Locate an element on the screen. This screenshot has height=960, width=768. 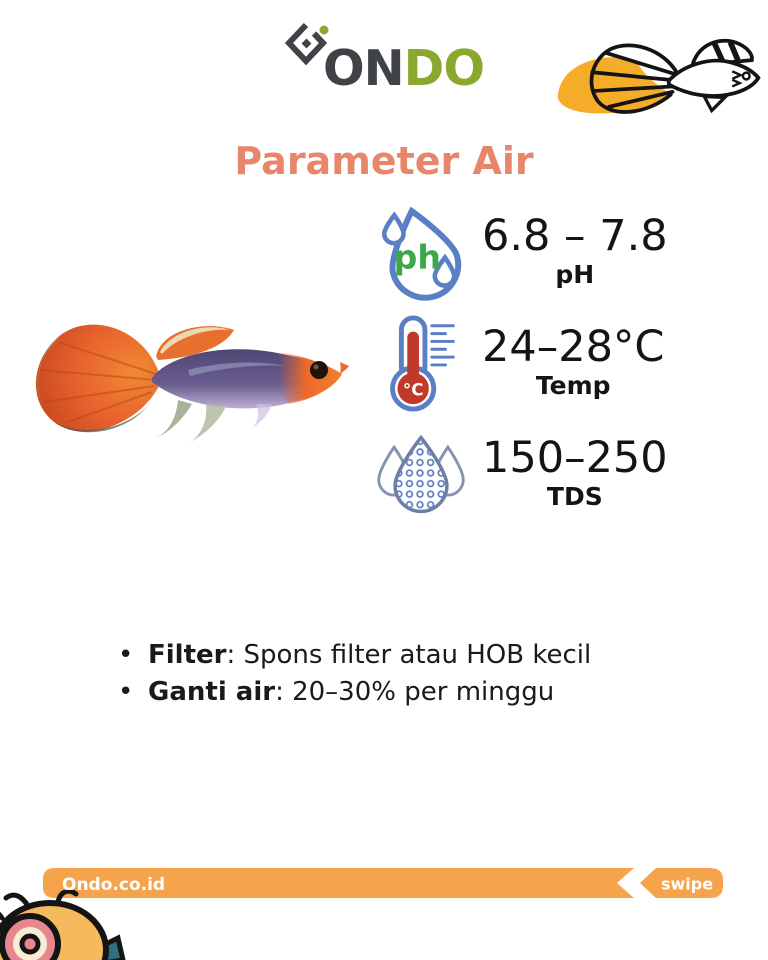
param-text-ph: 6.8 – 7.8 pH is located at coordinates (575, 250).